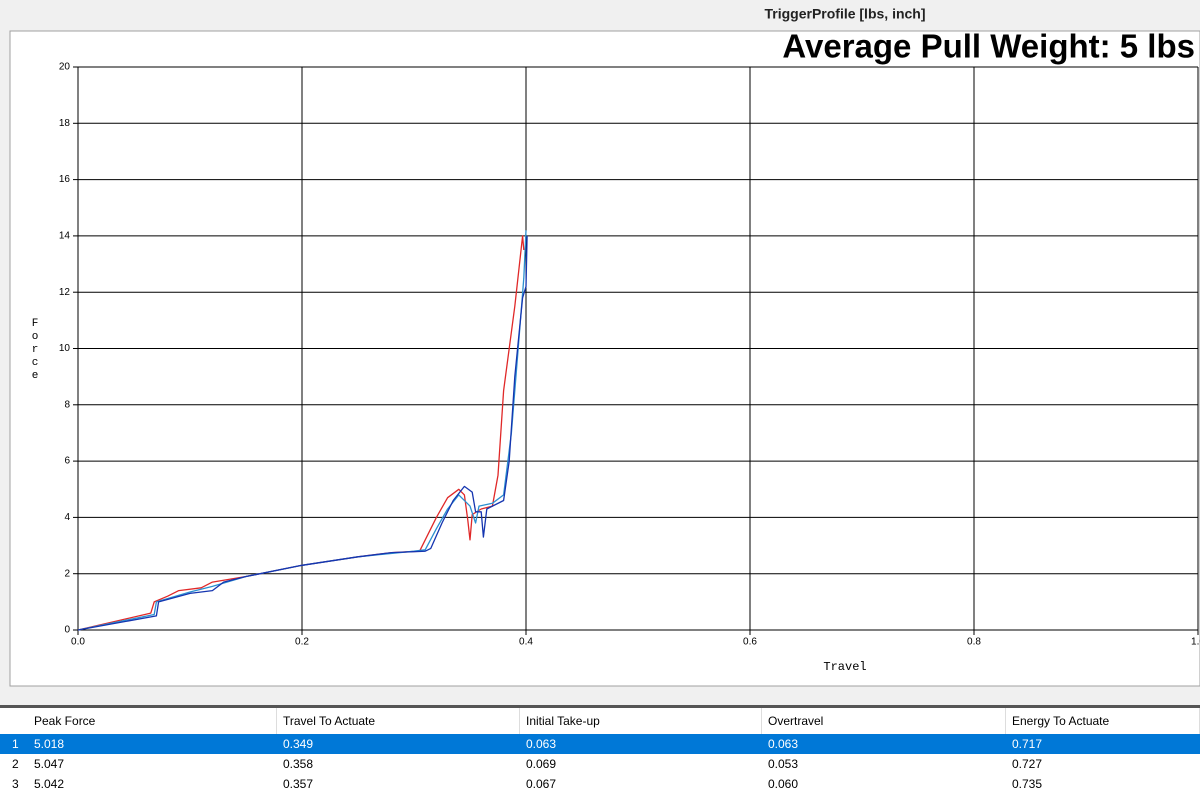 The height and width of the screenshot is (789, 1200). I want to click on x-tick-label: 0.0, so click(78, 642).